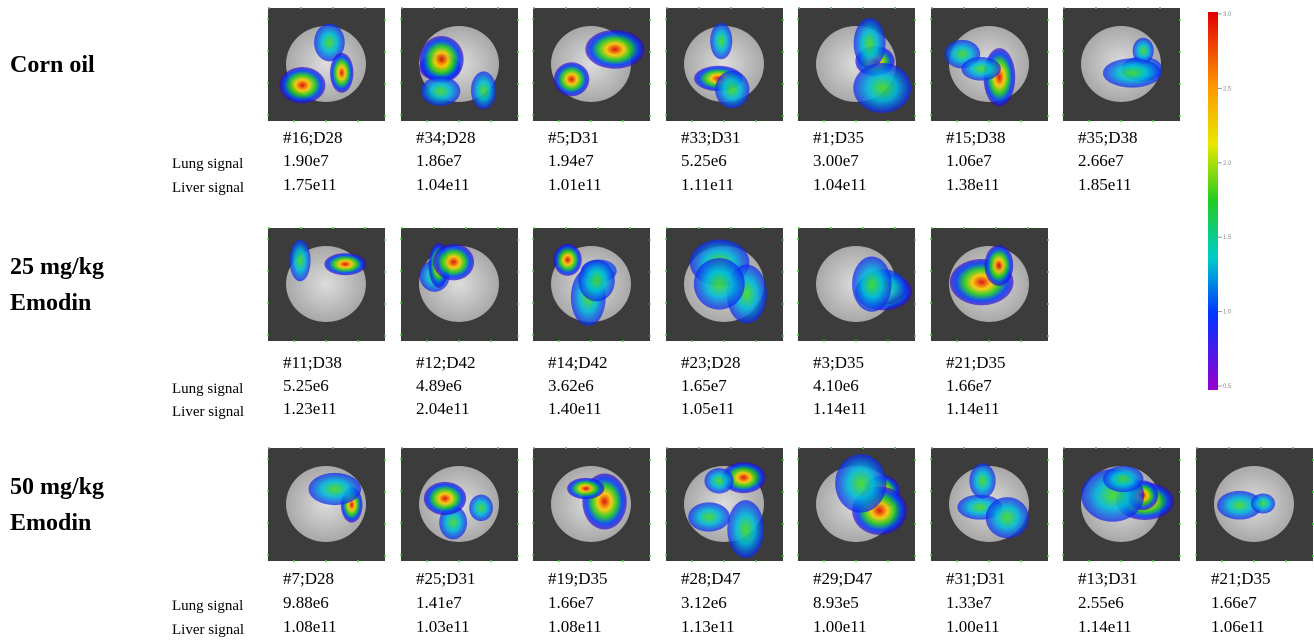 This screenshot has height=644, width=1314. Describe the element at coordinates (573, 137) in the screenshot. I see `sample-id: #5;D31` at that location.